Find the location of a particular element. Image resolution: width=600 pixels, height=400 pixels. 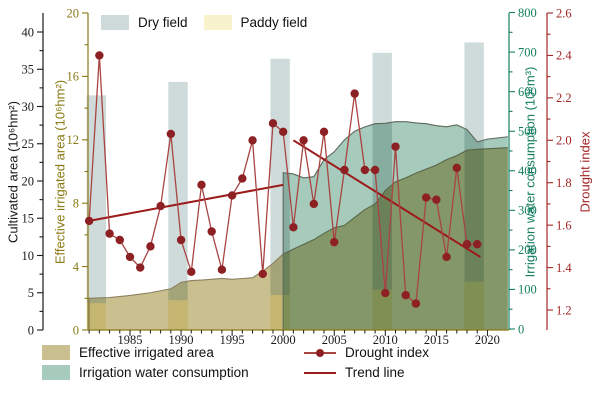

effective-irrigated-swatch is located at coordinates (56, 352).